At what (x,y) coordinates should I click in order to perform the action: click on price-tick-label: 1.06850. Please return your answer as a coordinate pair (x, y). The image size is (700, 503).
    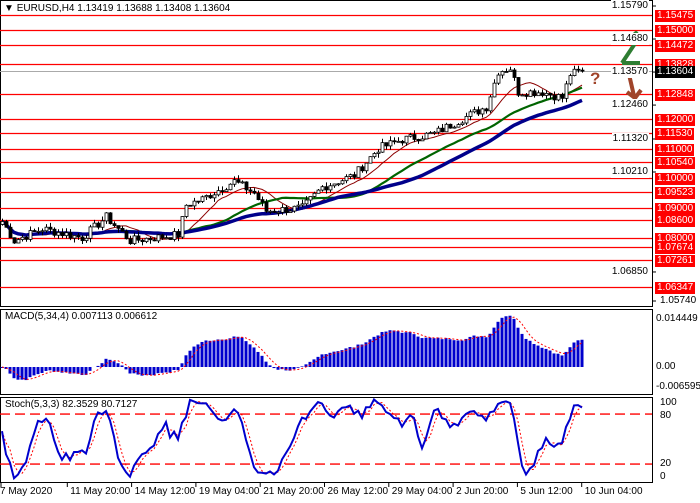
    Looking at the image, I should click on (630, 272).